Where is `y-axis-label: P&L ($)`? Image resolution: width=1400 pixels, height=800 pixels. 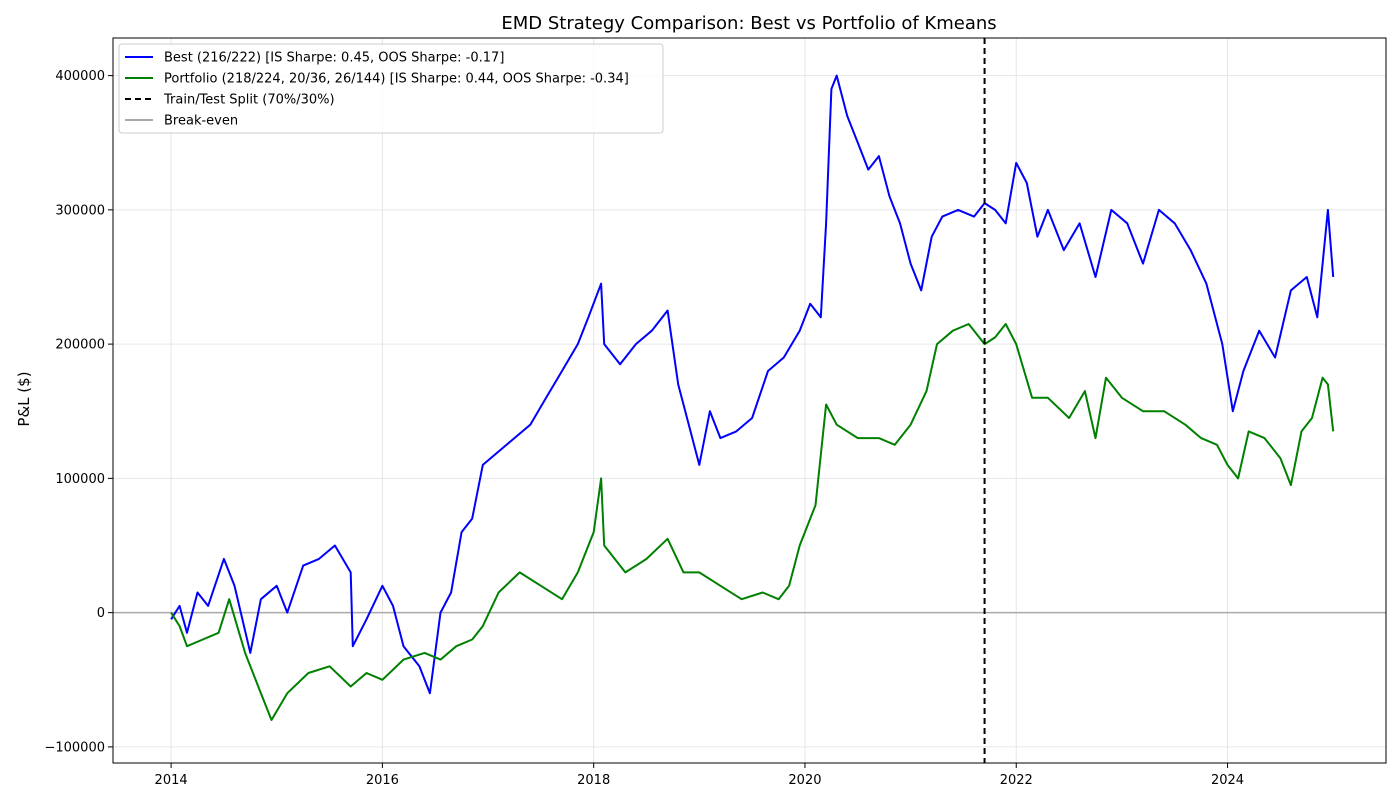 y-axis-label: P&L ($) is located at coordinates (24, 398).